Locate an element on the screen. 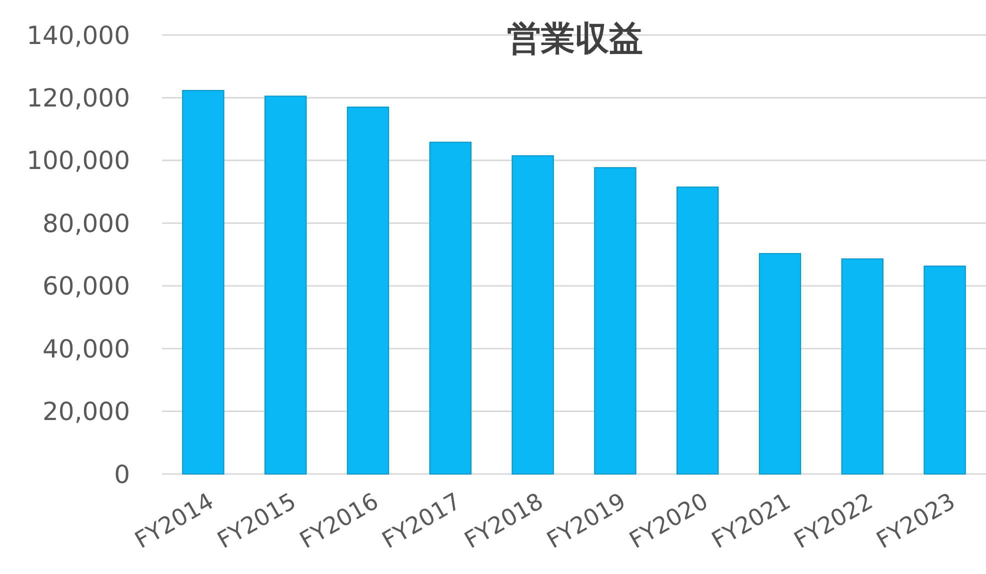 The height and width of the screenshot is (574, 986). y-tick-label: 80,000 is located at coordinates (86, 223).